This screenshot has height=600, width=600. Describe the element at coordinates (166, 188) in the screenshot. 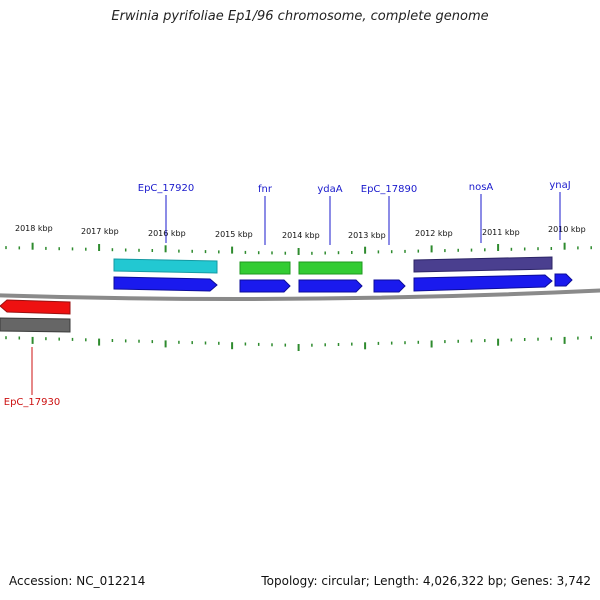

I see `gene-label-epc-17920: EpC_17920` at that location.